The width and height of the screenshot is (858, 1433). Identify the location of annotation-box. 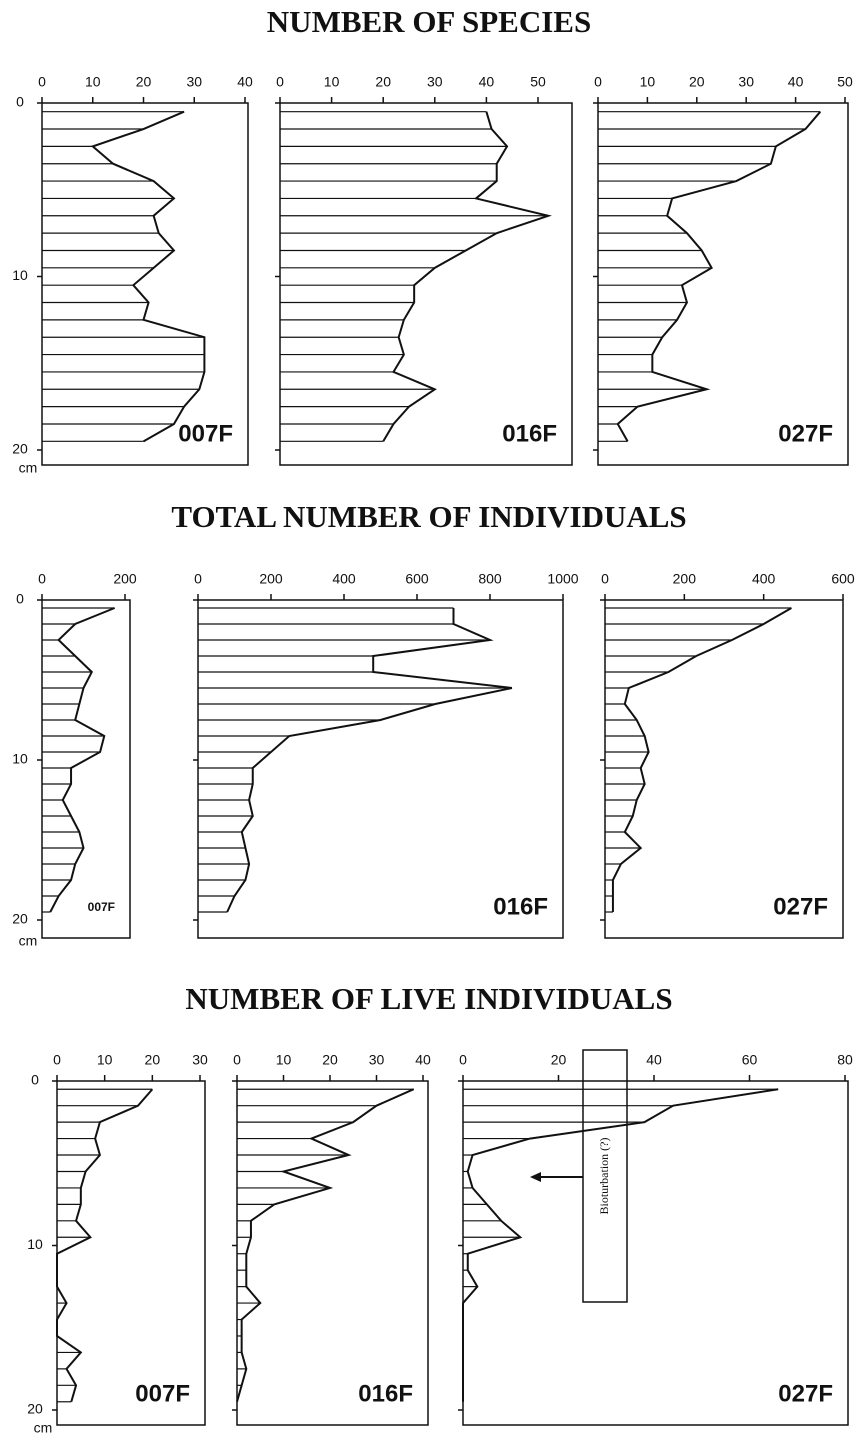
(605, 1176).